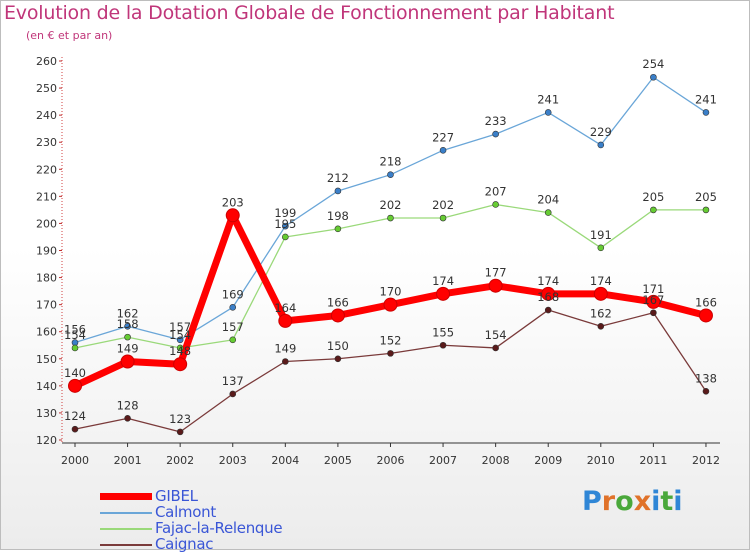 The image size is (750, 553). I want to click on x-tick-label: 2003, so click(233, 460).